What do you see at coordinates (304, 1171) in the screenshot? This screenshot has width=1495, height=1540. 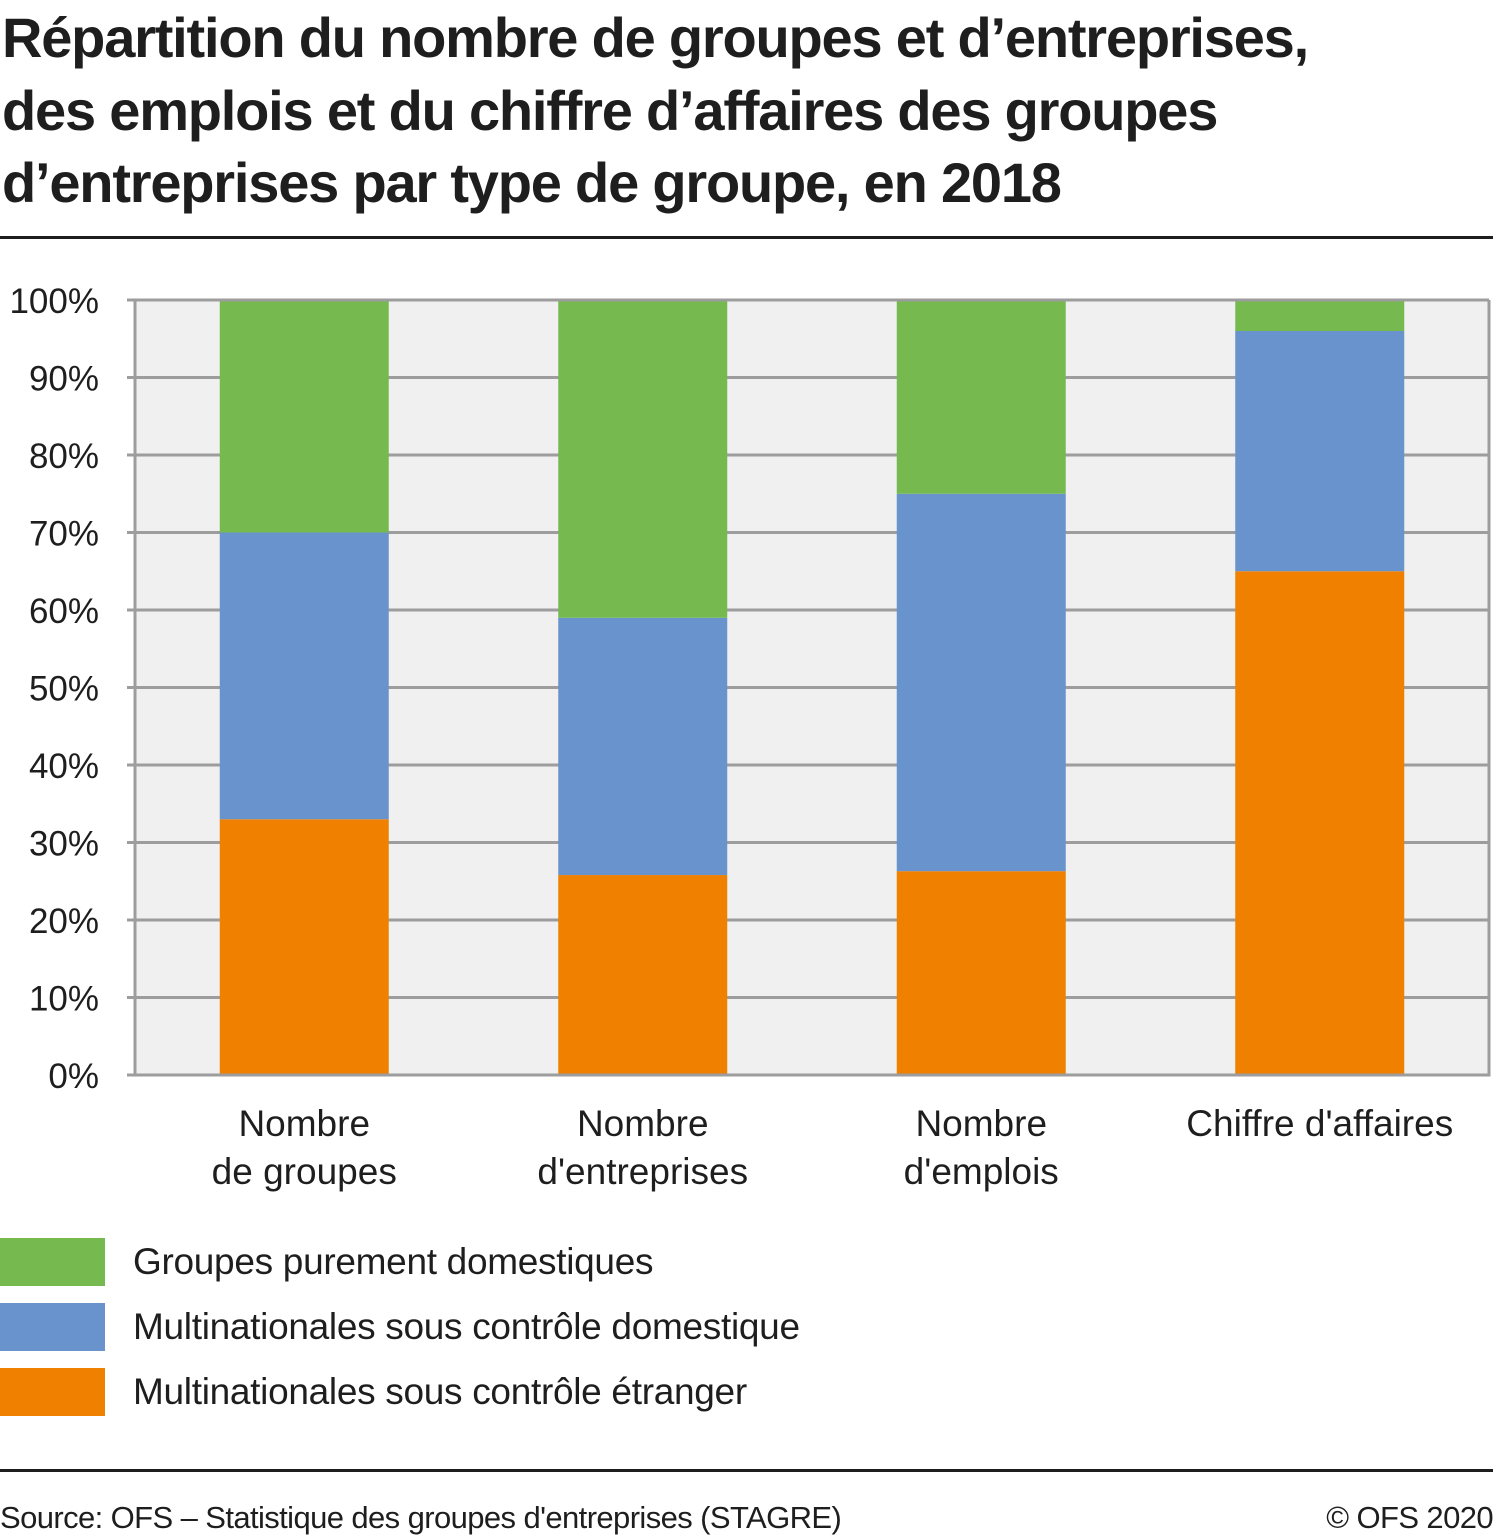 I see `x-category-label-line: de groupes` at bounding box center [304, 1171].